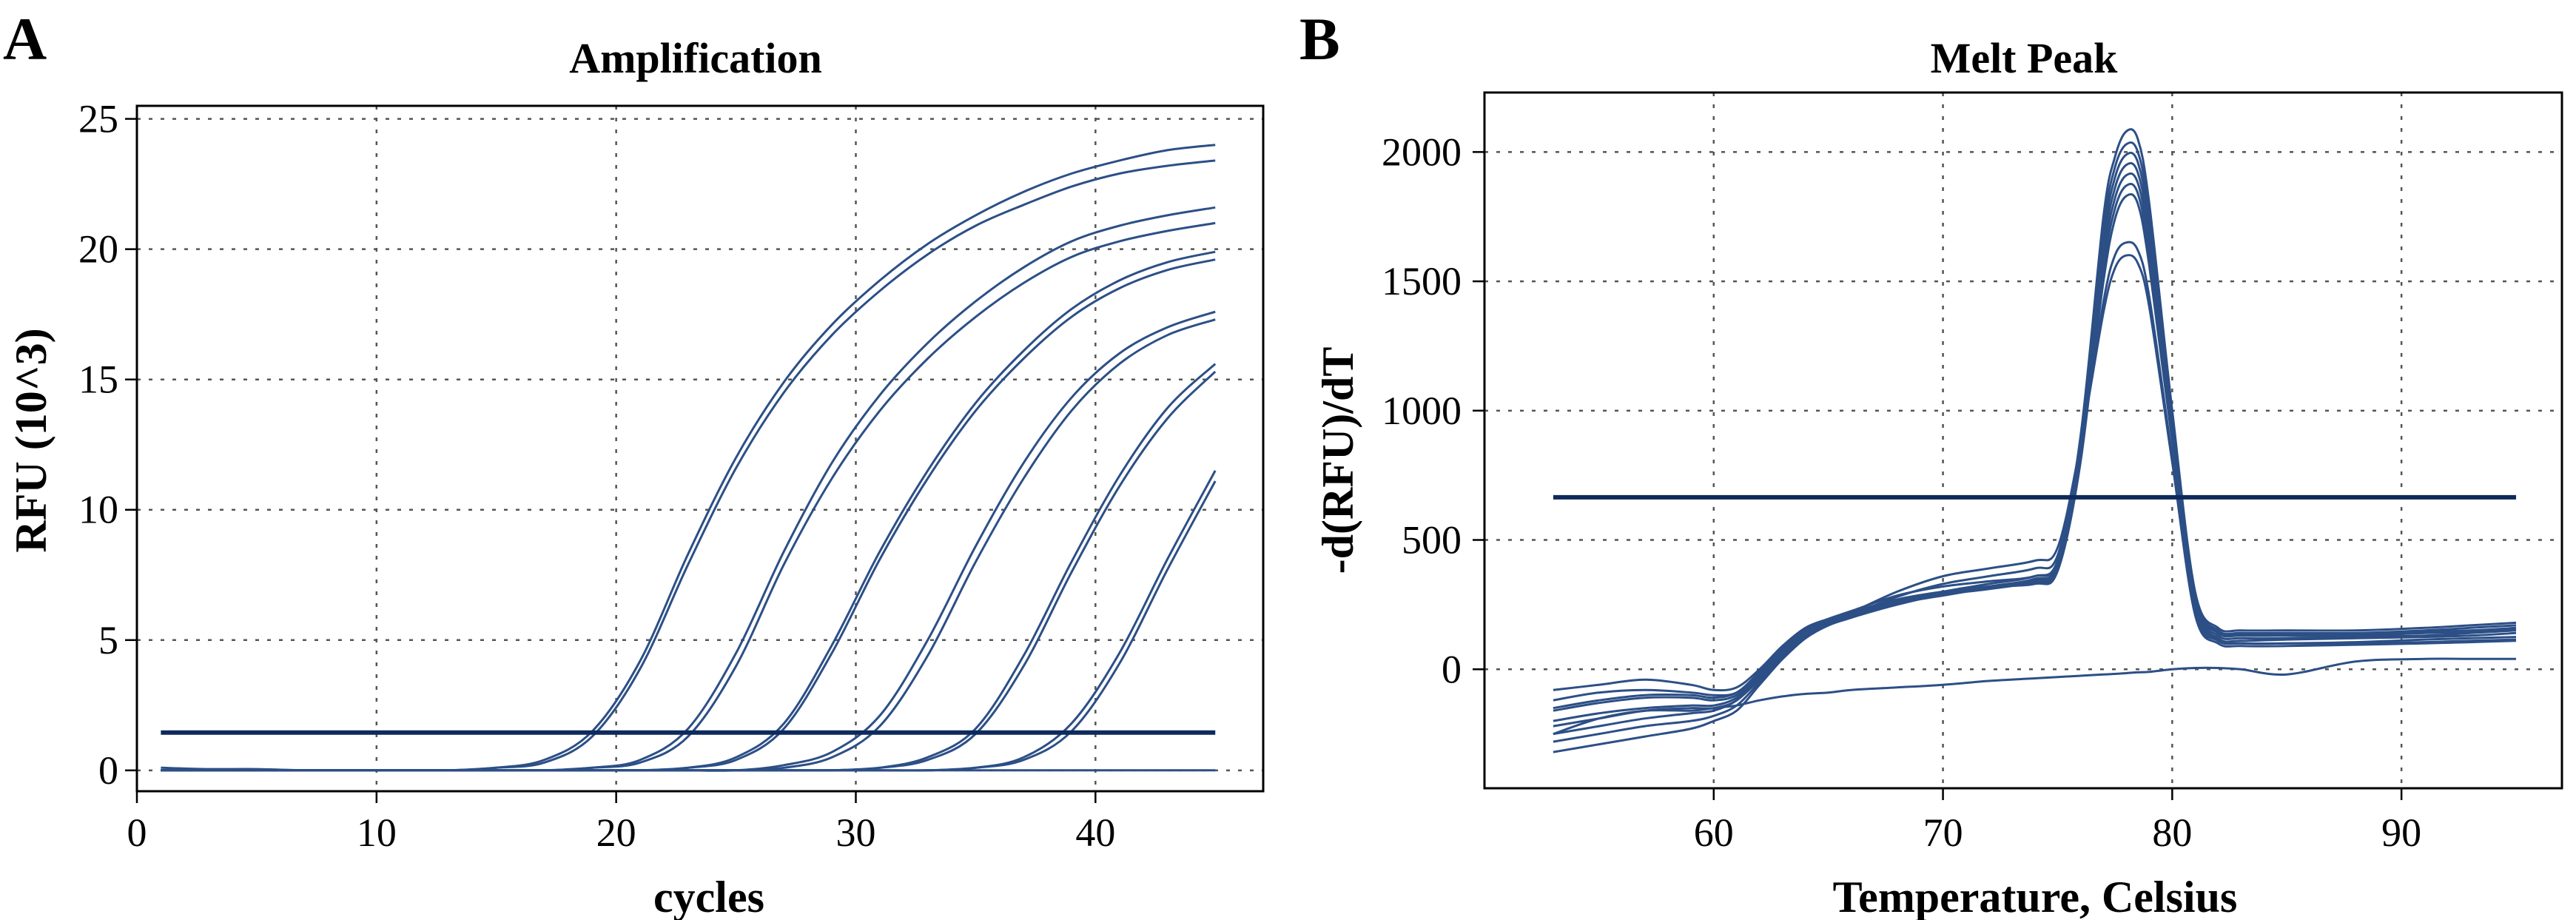 The width and height of the screenshot is (2576, 920). Describe the element at coordinates (377, 832) in the screenshot. I see `x-tick-label: 10` at that location.